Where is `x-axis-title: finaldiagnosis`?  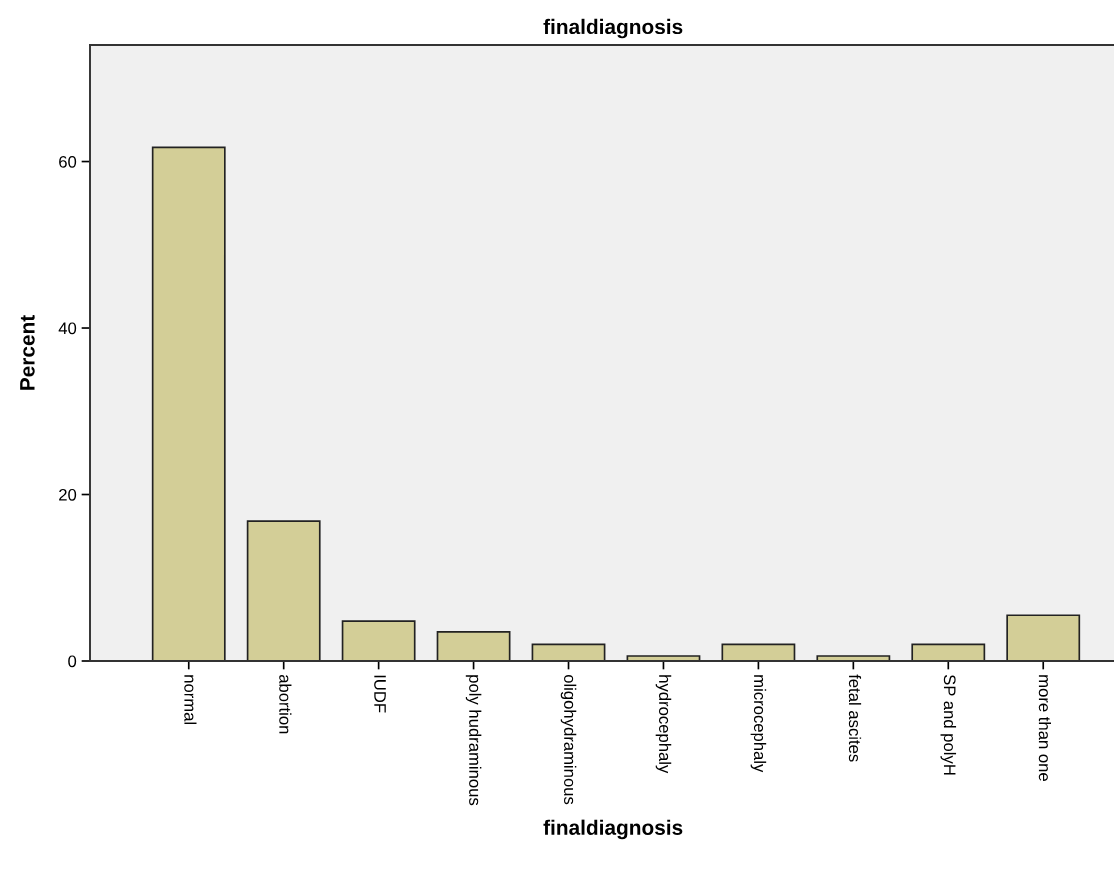
x-axis-title: finaldiagnosis is located at coordinates (613, 829).